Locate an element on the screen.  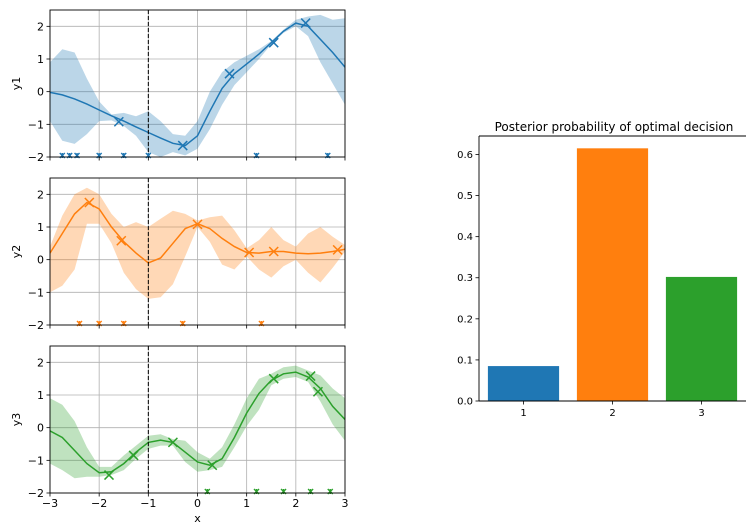
gp-panel-1: −2 −1 0 1 2 y1 is located at coordinates (178, 86).